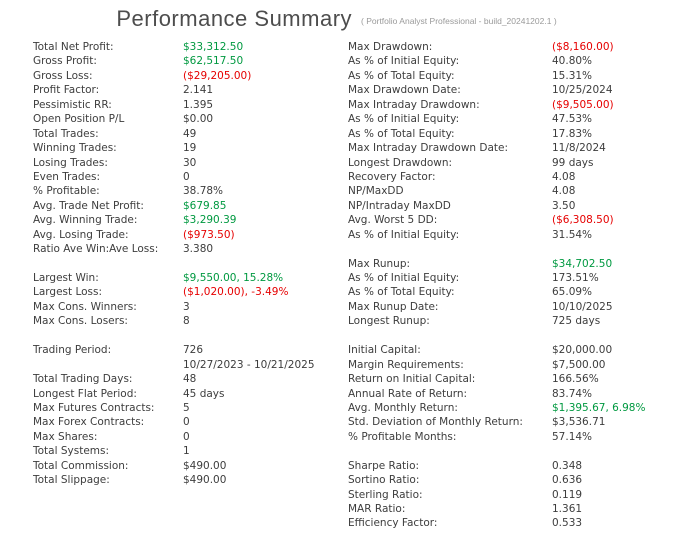 The height and width of the screenshot is (539, 673). Describe the element at coordinates (572, 75) in the screenshot. I see `stat-value: 15.31%` at that location.